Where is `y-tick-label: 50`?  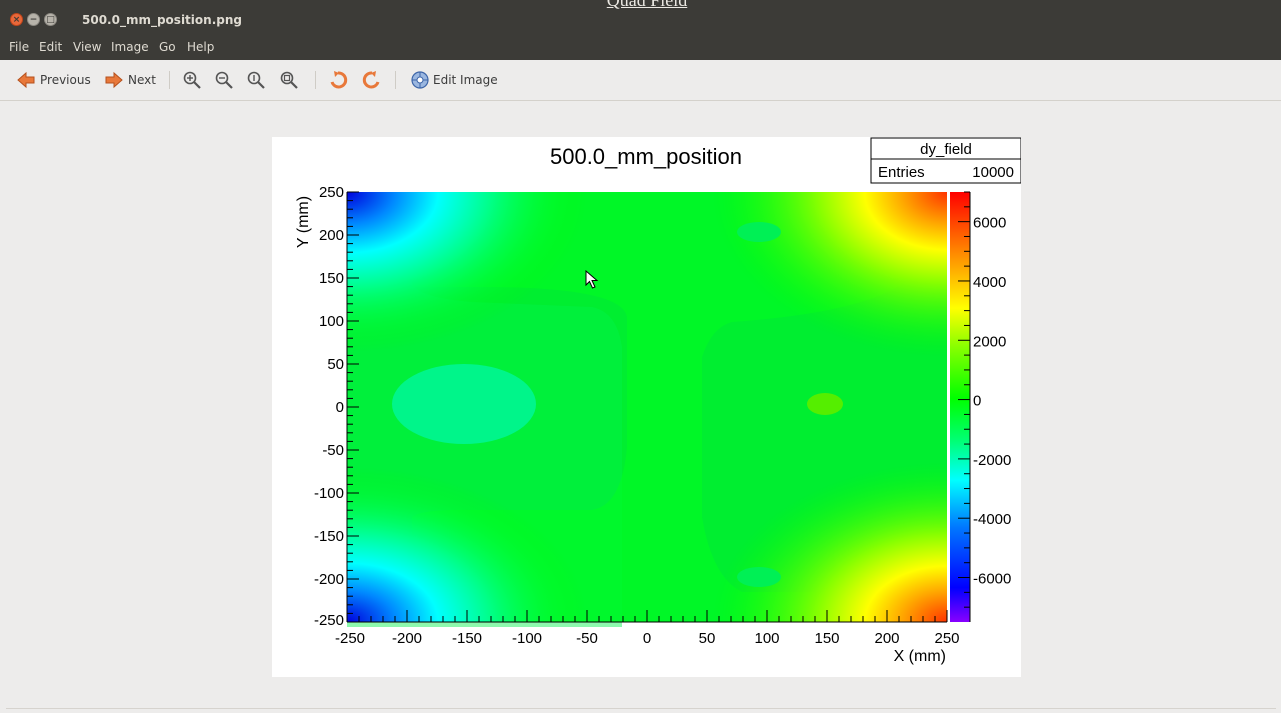 y-tick-label: 50 is located at coordinates (335, 364).